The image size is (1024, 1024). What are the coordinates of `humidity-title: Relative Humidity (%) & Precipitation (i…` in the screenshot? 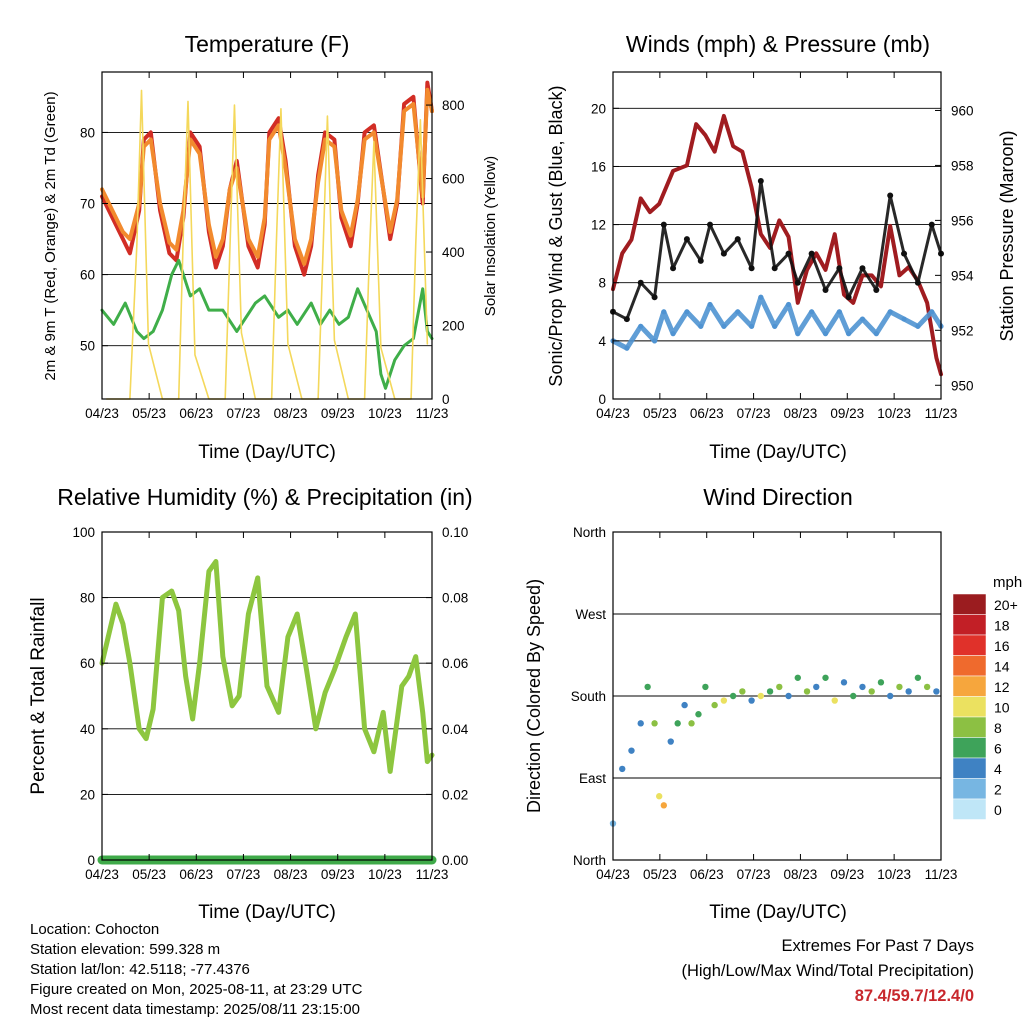 It's located at (264, 497).